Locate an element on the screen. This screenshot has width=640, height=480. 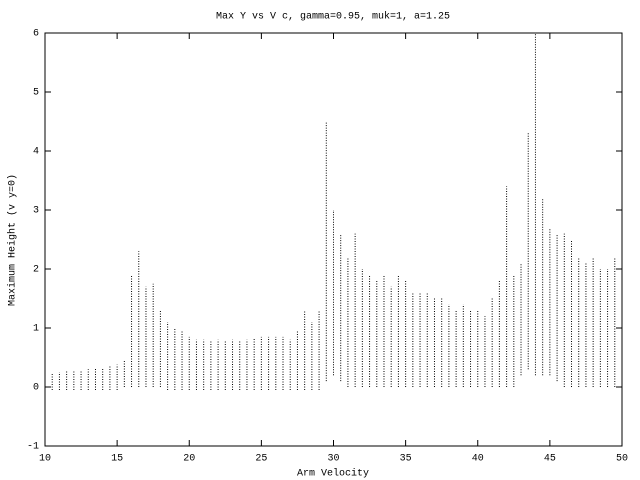
x-tick-label: 35 is located at coordinates (406, 459).